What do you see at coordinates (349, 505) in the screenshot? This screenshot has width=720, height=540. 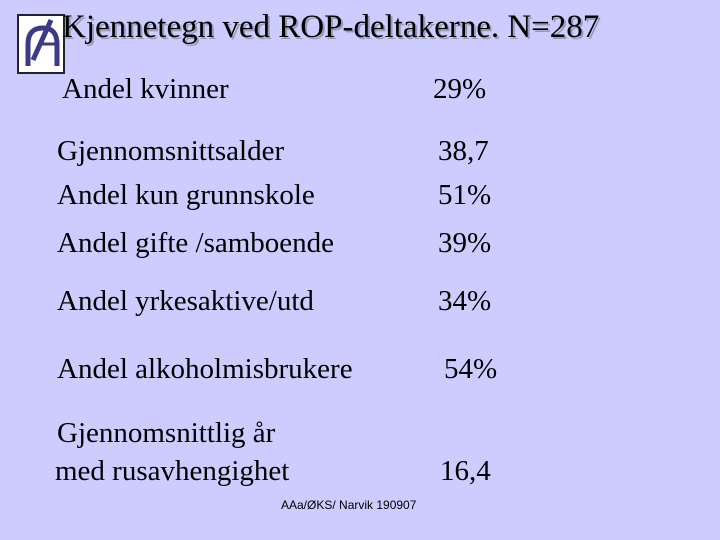 I see `footer-credit: AAa/ØKS/ Narvik 190907` at bounding box center [349, 505].